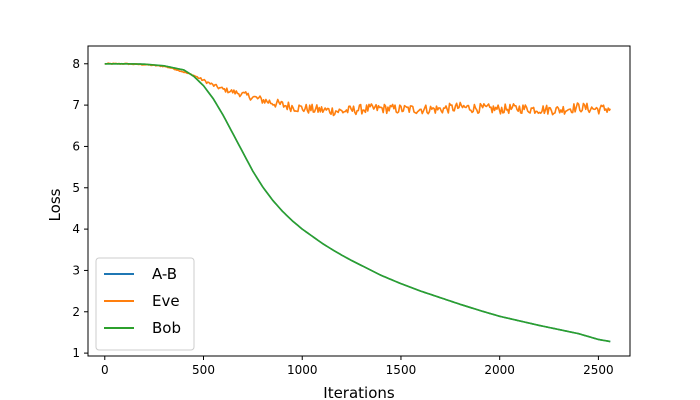 Image resolution: width=700 pixels, height=400 pixels. I want to click on y-axis-label: Loss, so click(55, 204).